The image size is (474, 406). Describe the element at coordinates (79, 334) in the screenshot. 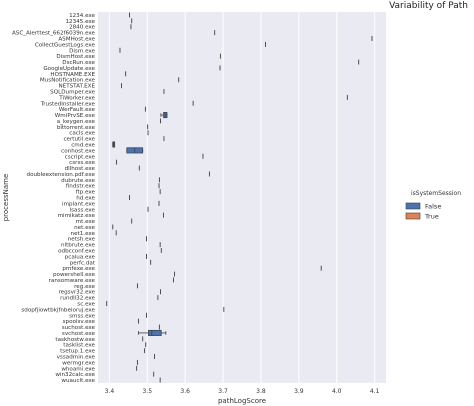

I see `y-tick-label: svchost.exe` at that location.